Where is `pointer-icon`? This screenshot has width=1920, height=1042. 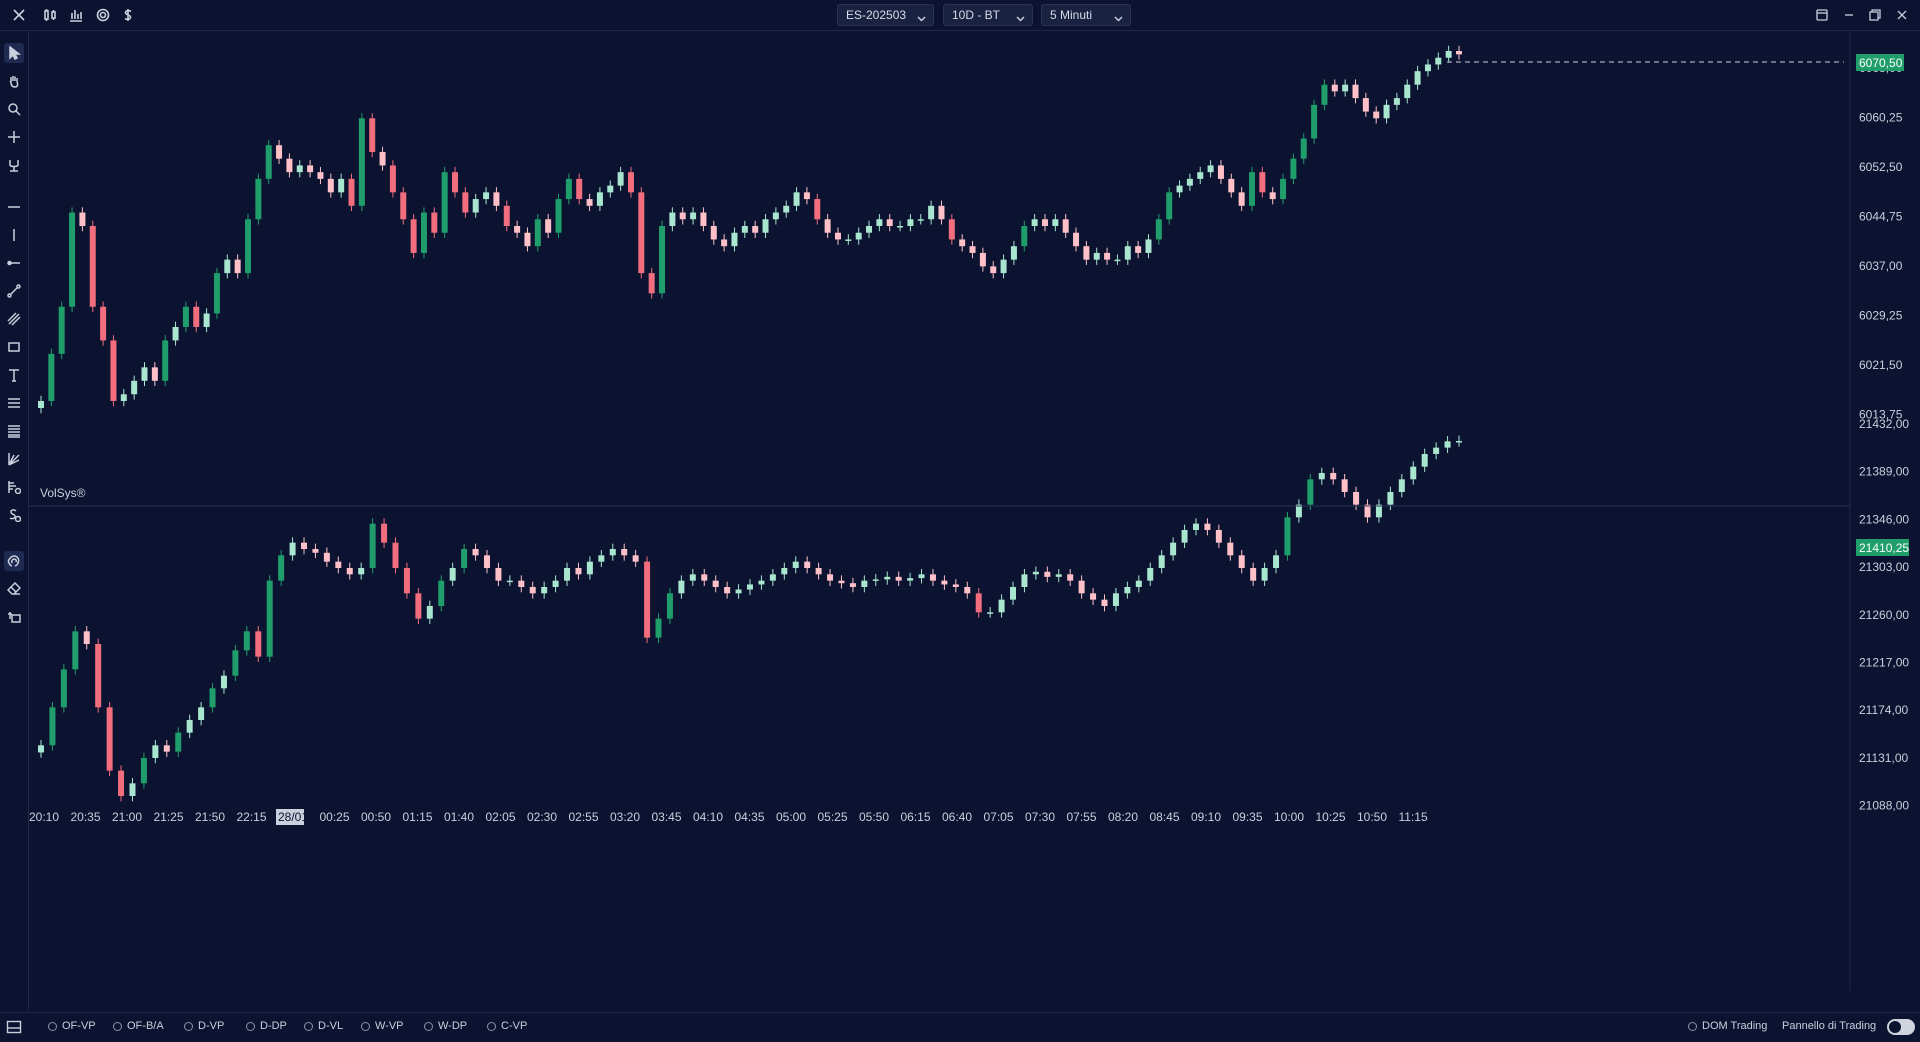
pointer-icon is located at coordinates (14, 53).